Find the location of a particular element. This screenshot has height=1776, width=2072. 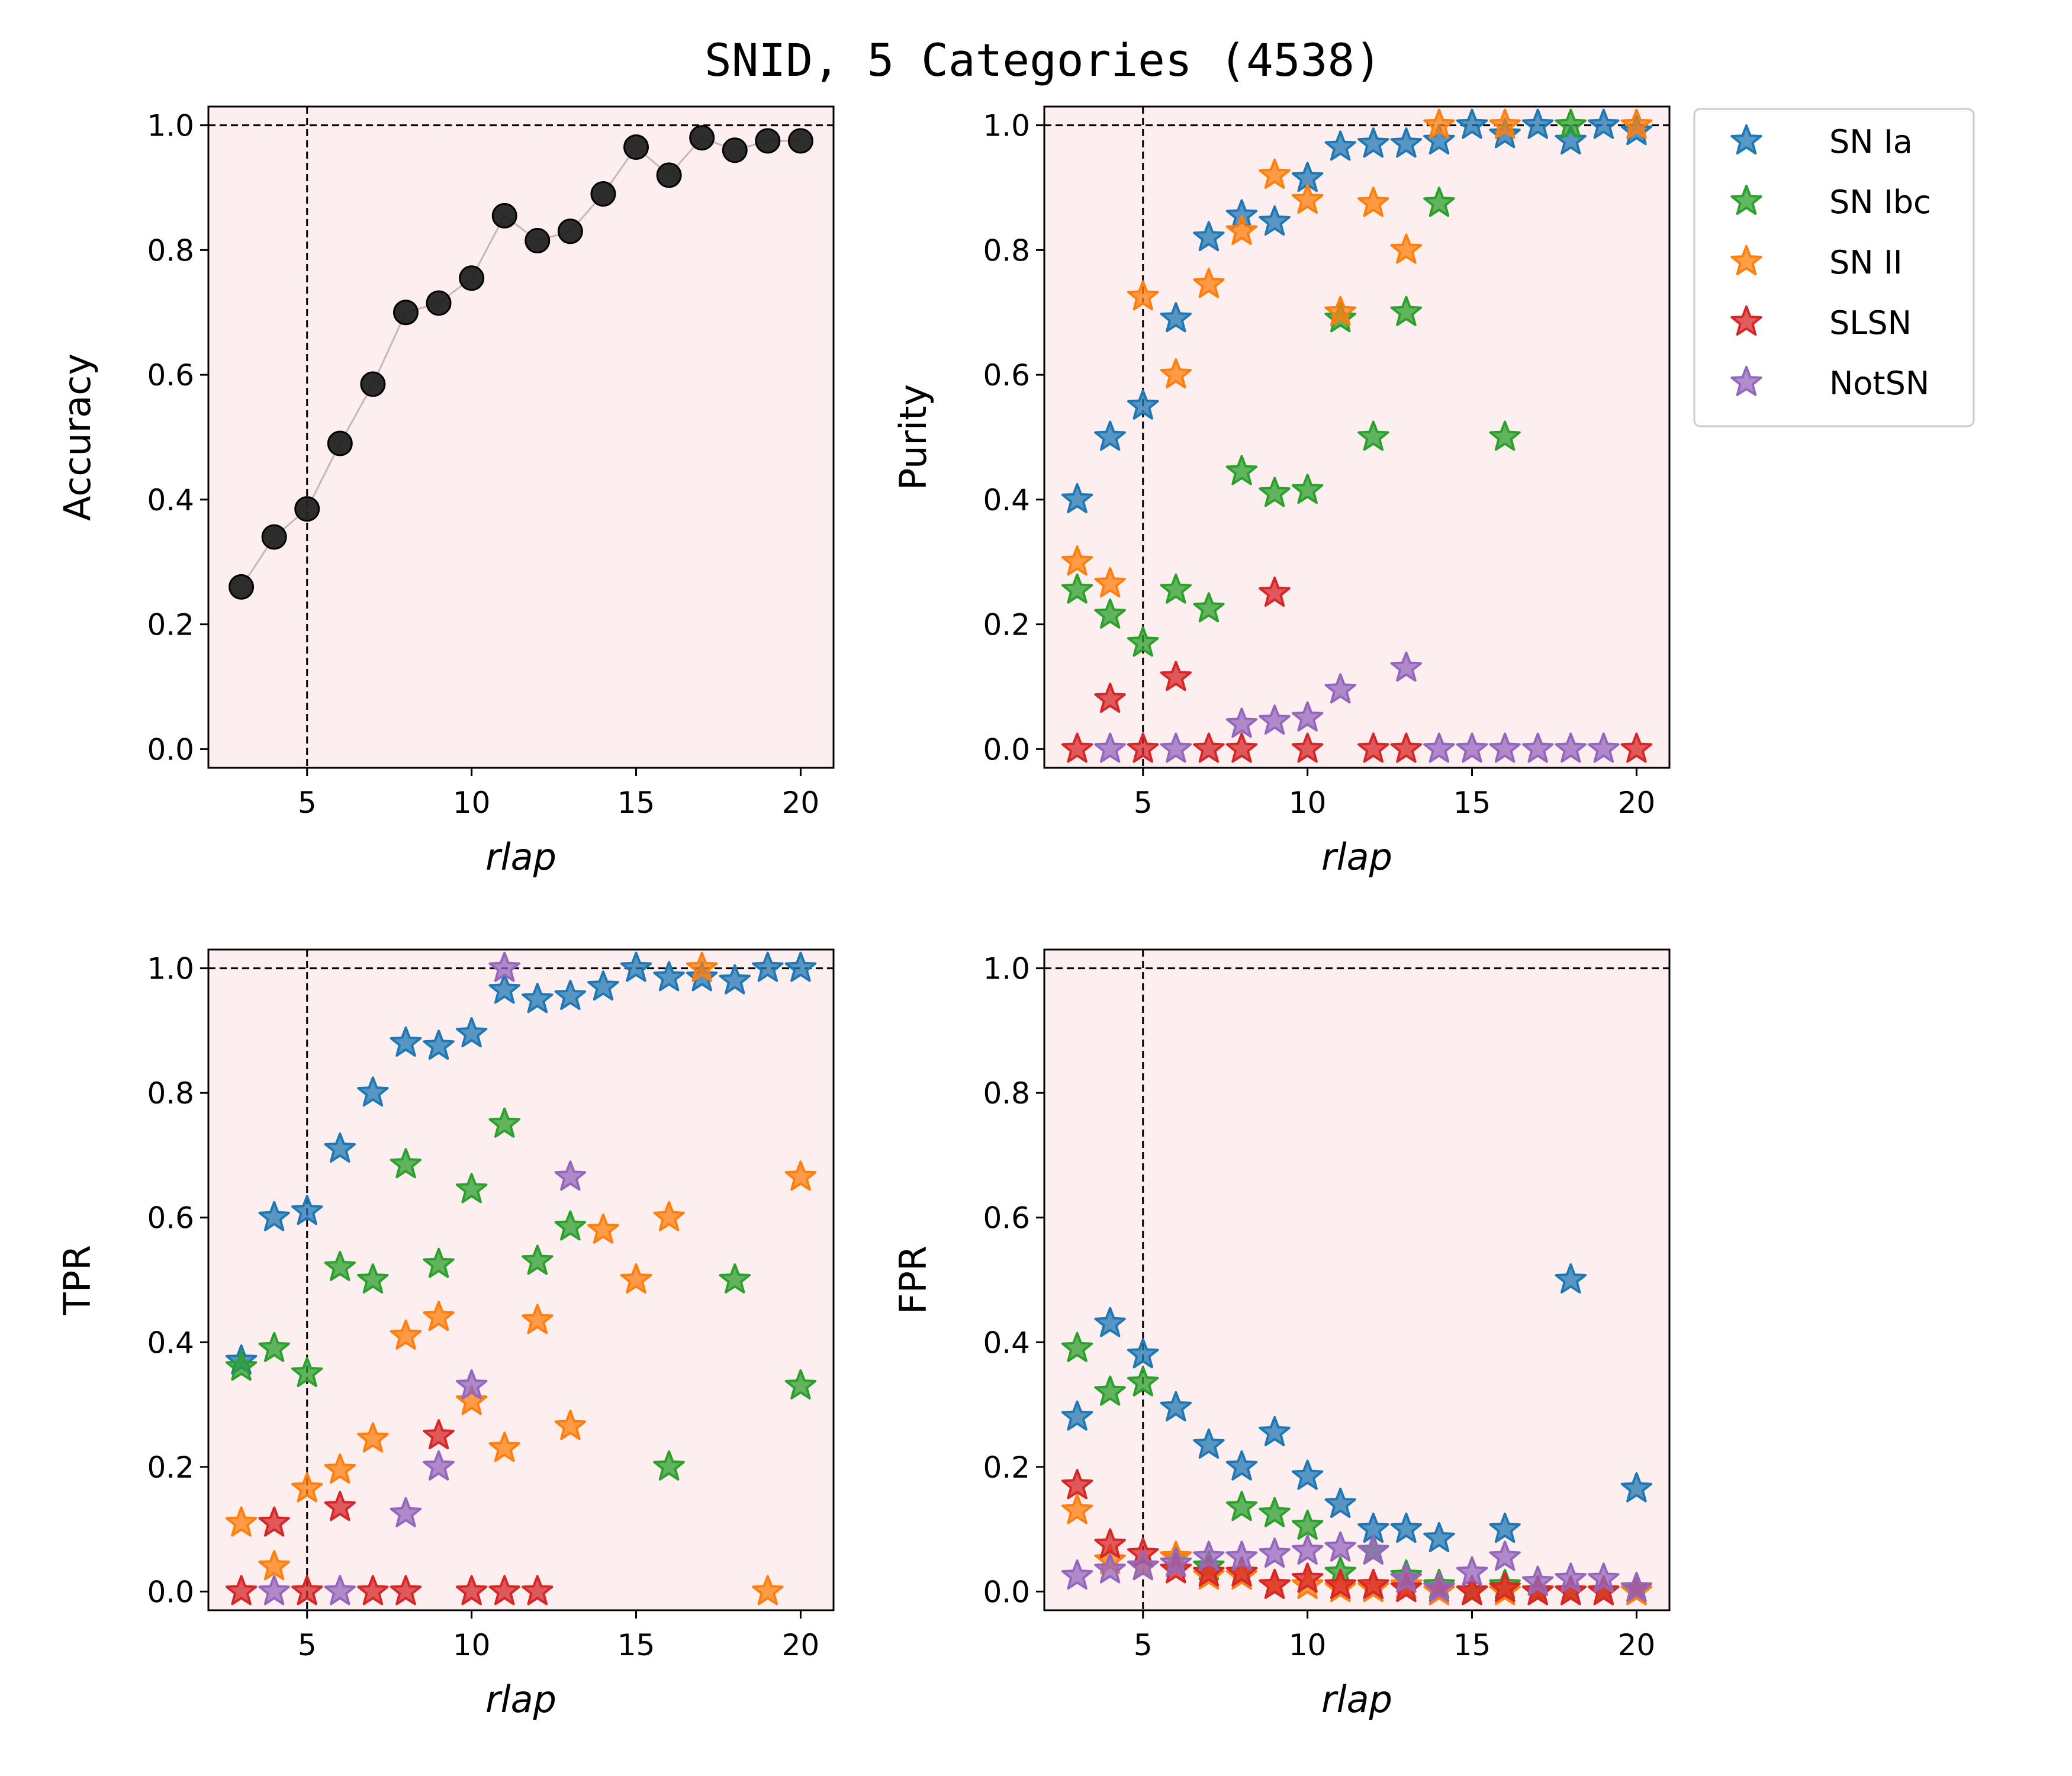

y-tick-label: 0.8 is located at coordinates (1006, 250).